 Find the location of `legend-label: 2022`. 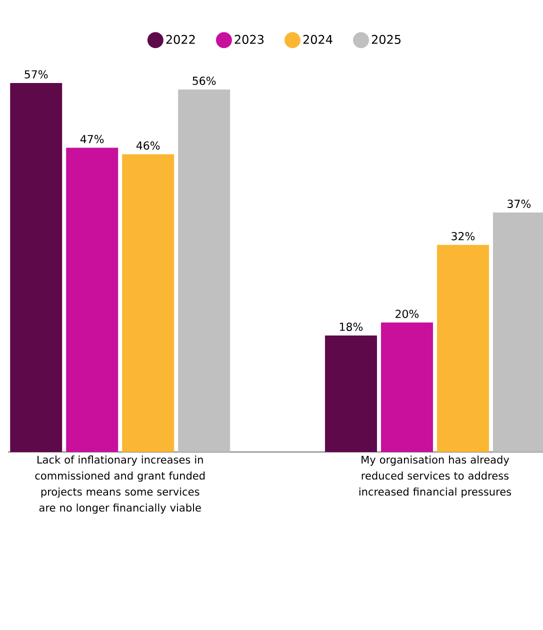

legend-label: 2022 is located at coordinates (180, 39).